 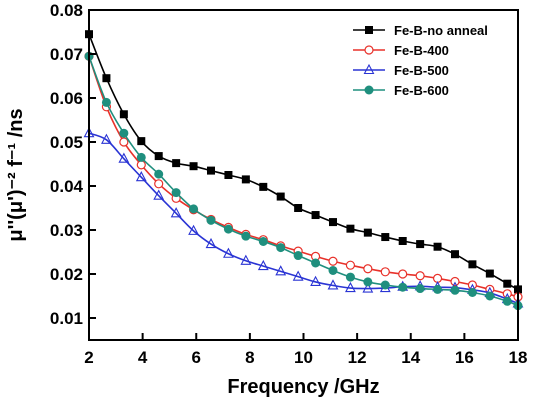 I want to click on x-tick-label: 10, so click(x=303, y=357).